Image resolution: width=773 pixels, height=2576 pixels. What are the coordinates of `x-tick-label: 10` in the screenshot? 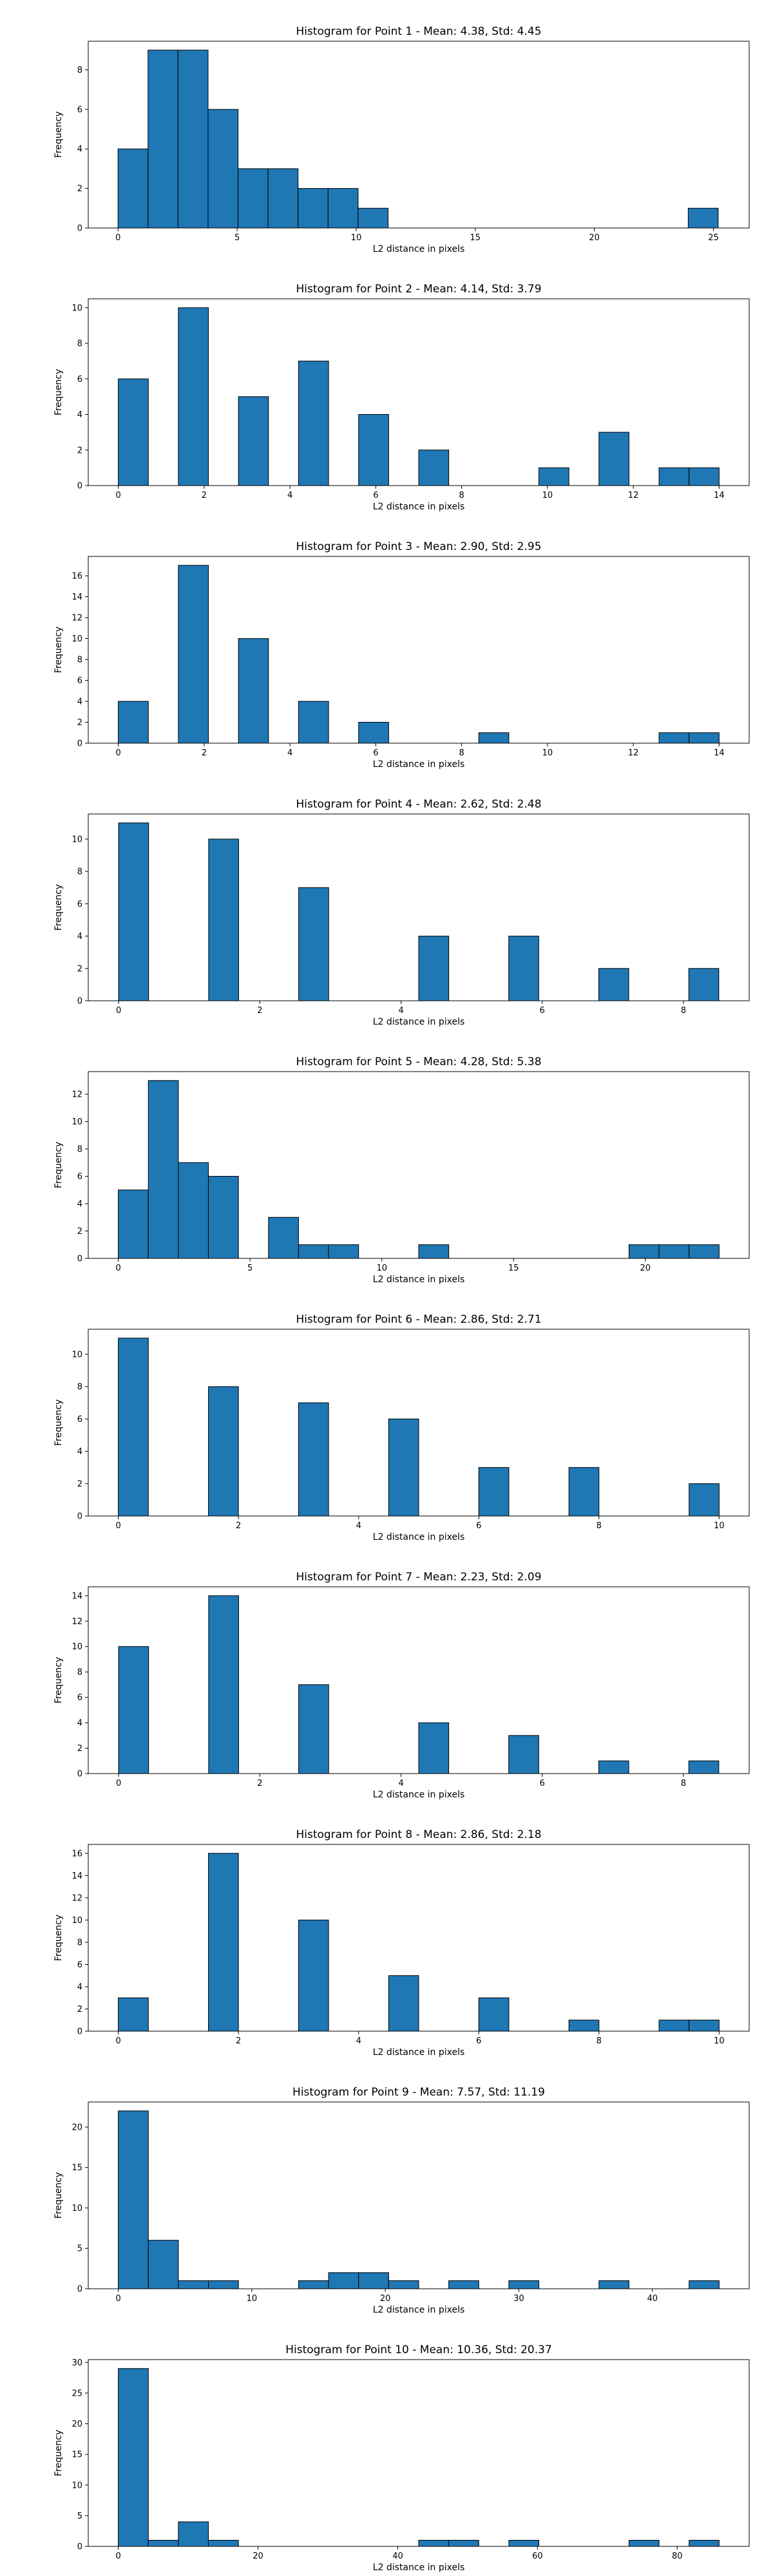 It's located at (720, 1526).